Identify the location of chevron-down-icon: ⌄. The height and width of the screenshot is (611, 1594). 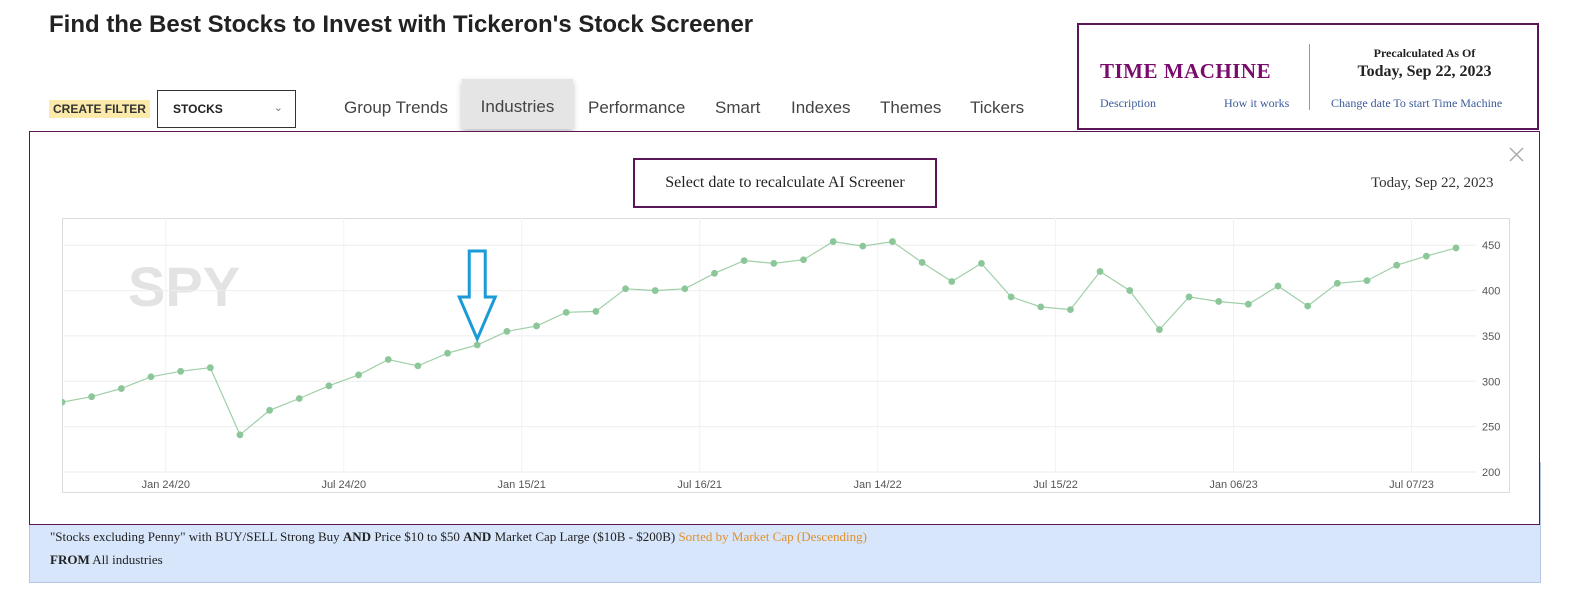
(278, 108).